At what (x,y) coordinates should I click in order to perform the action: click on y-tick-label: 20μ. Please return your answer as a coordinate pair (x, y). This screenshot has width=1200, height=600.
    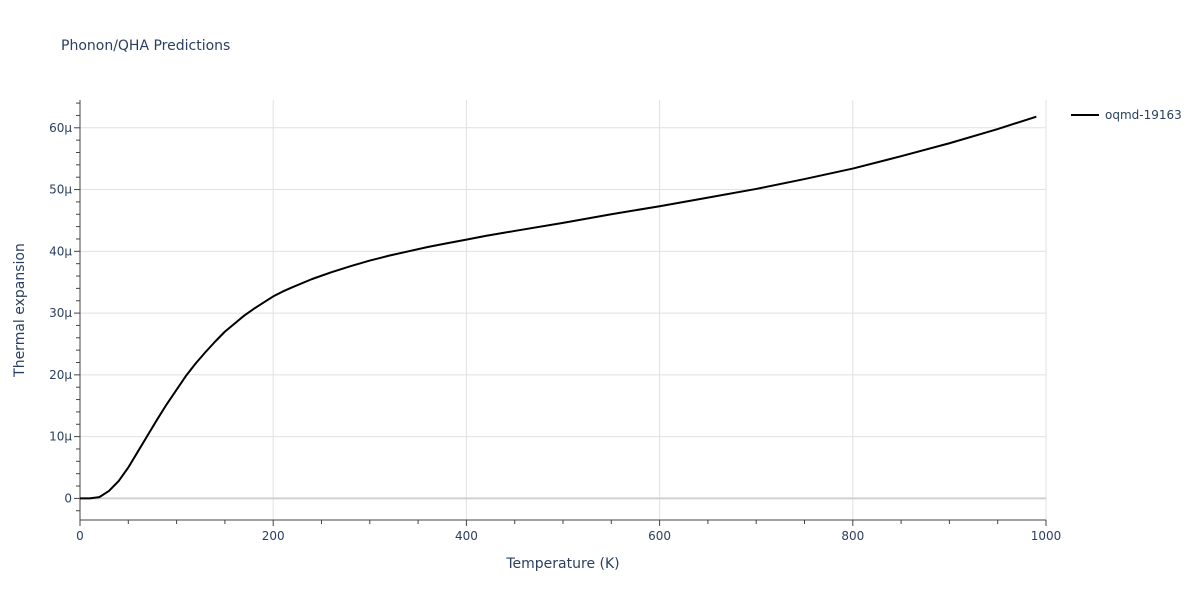
    Looking at the image, I should click on (60, 375).